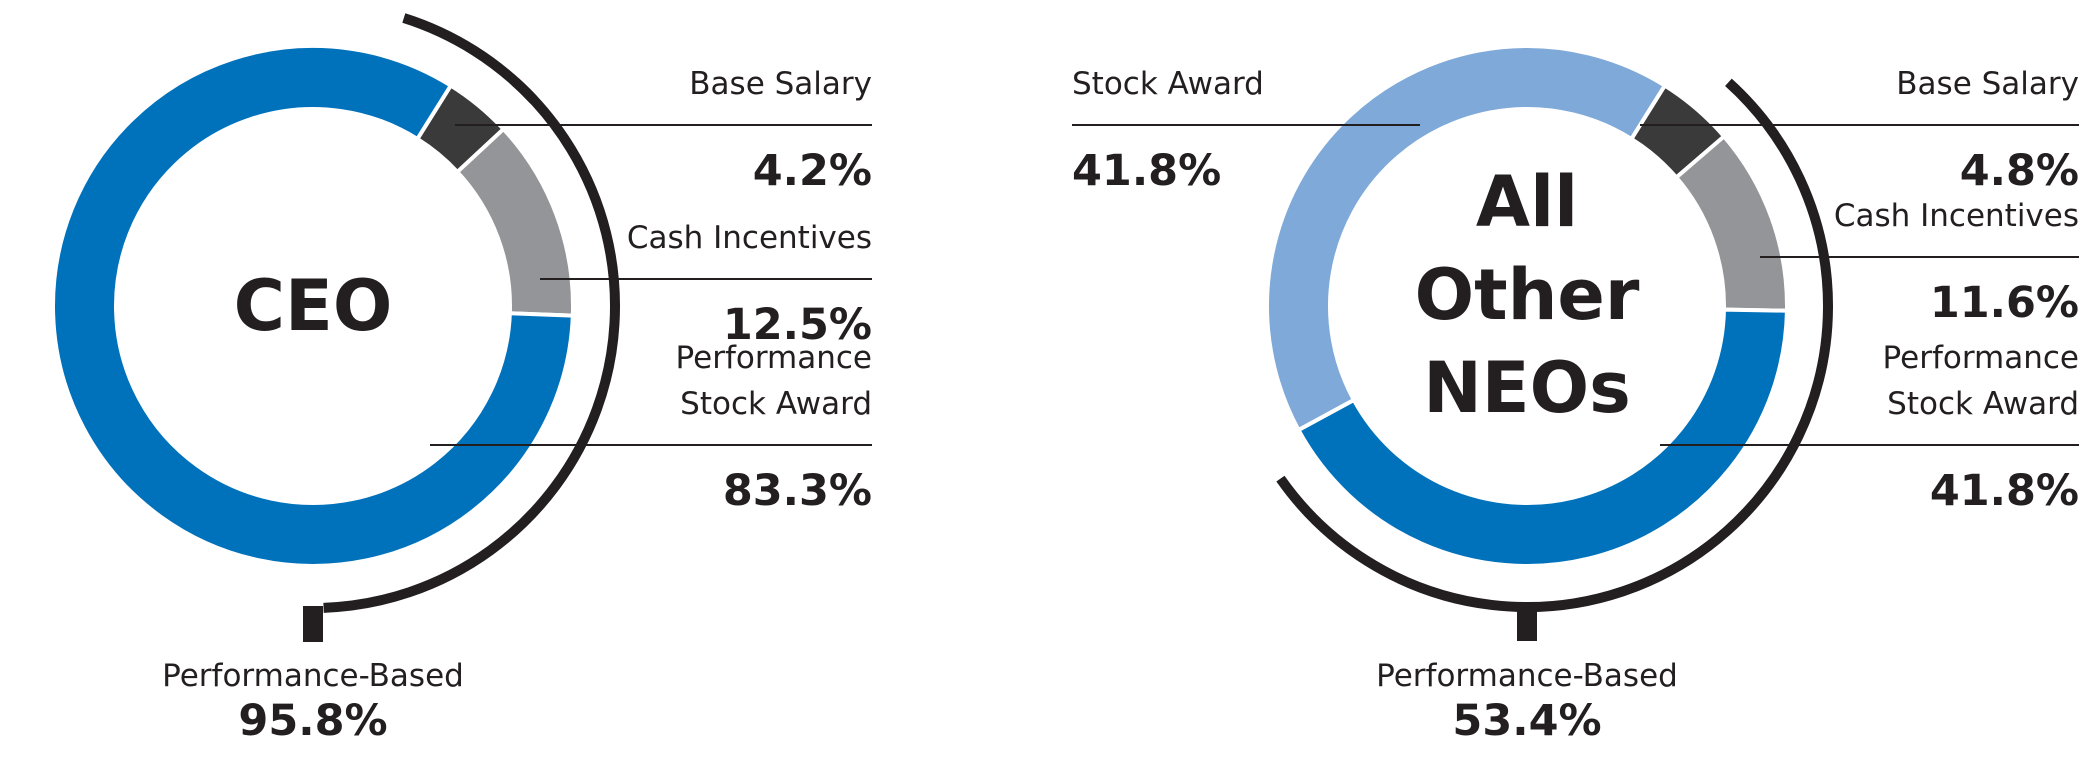  Describe the element at coordinates (1527, 295) in the screenshot. I see `center-title: Other` at that location.